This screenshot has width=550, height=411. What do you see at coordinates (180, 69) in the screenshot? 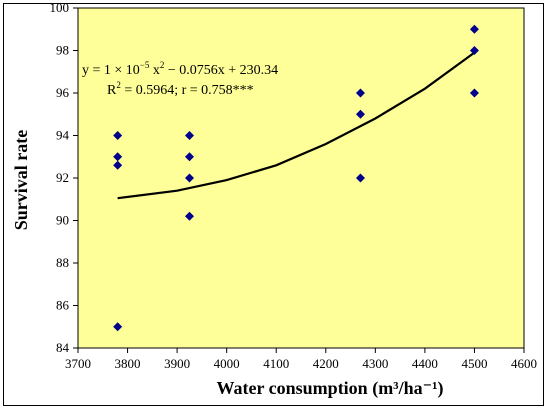
I see `regression-equation: y = 1 × 10−5 x2 − 0.0756x + 230.34` at bounding box center [180, 69].